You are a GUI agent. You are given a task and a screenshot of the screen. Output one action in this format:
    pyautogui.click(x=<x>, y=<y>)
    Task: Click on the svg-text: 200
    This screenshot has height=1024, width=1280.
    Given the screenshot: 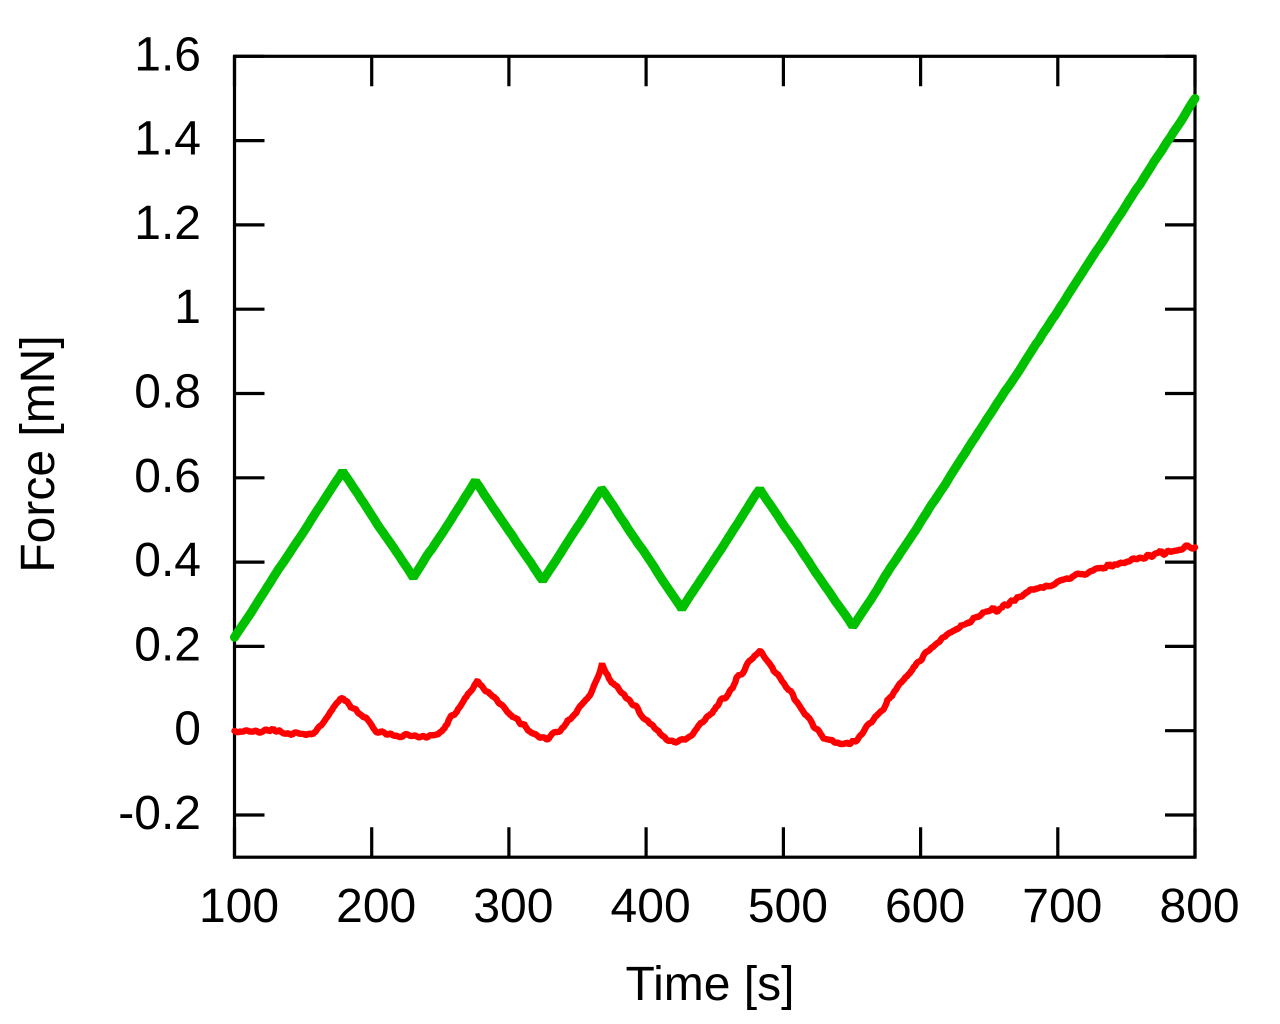 What is the action you would take?
    pyautogui.click(x=376, y=906)
    